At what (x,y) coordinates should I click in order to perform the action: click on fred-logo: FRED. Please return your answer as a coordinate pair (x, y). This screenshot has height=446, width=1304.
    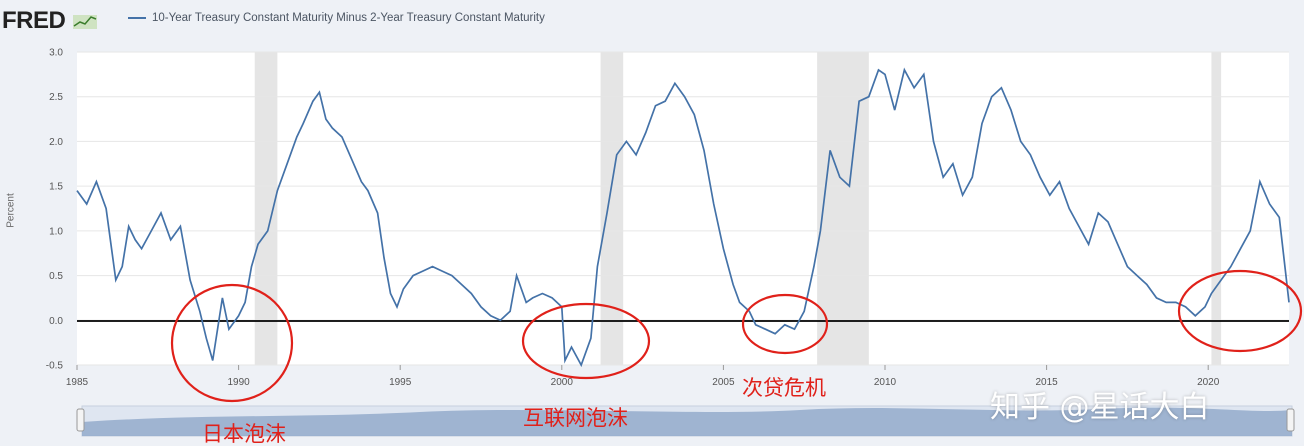
    Looking at the image, I should click on (50, 21).